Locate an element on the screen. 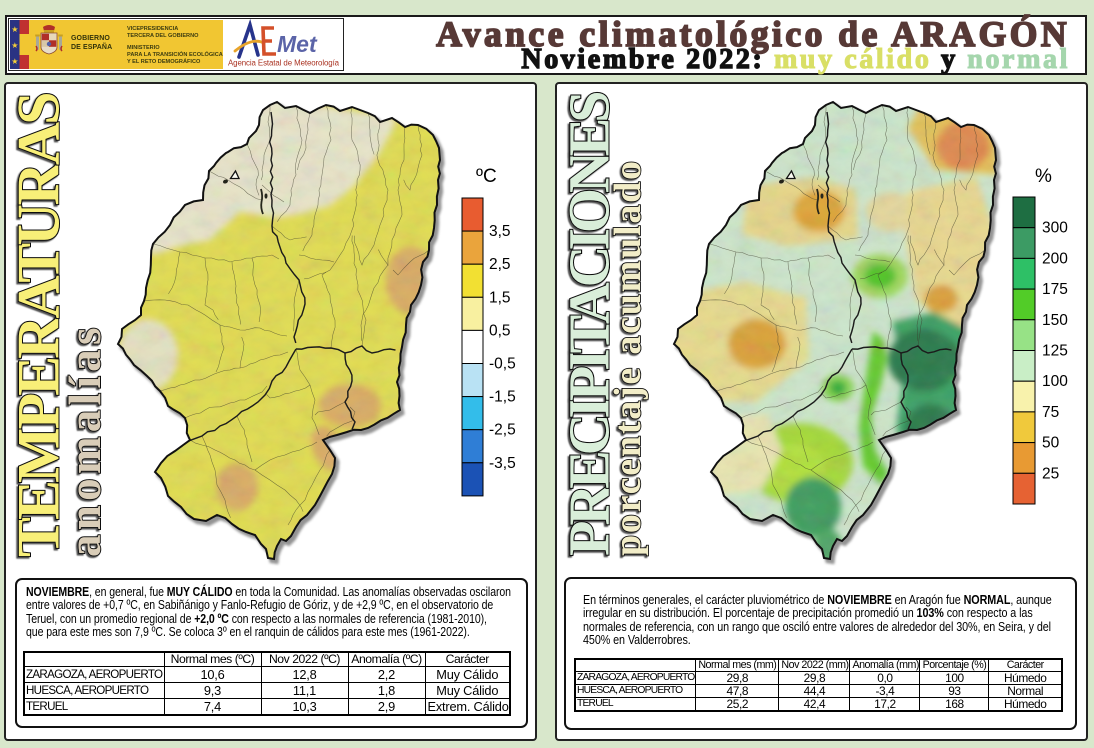 Image resolution: width=1094 pixels, height=748 pixels. svg-text: 0,5 is located at coordinates (500, 330).